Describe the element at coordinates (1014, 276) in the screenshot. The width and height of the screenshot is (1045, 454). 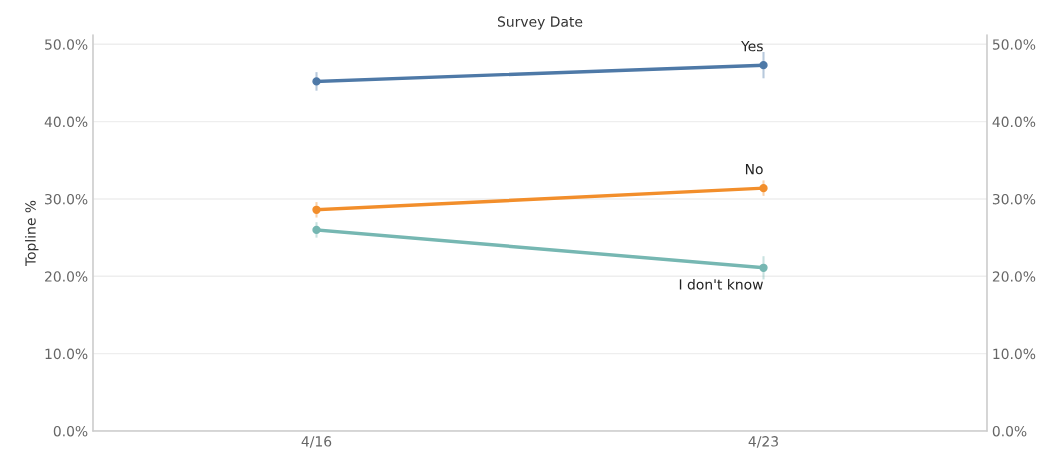
I see `y2-tick-label: 20.0%` at that location.